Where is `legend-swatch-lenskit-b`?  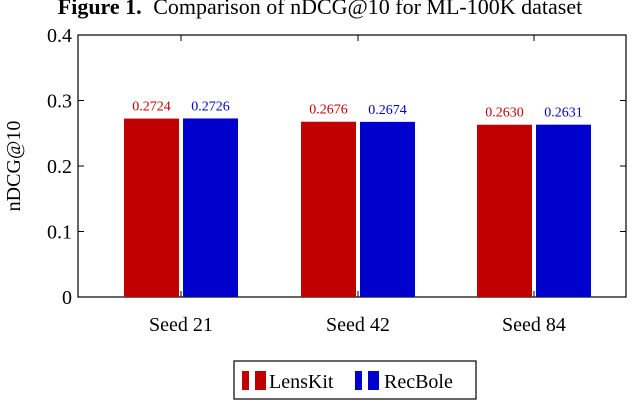
legend-swatch-lenskit-b is located at coordinates (260, 380).